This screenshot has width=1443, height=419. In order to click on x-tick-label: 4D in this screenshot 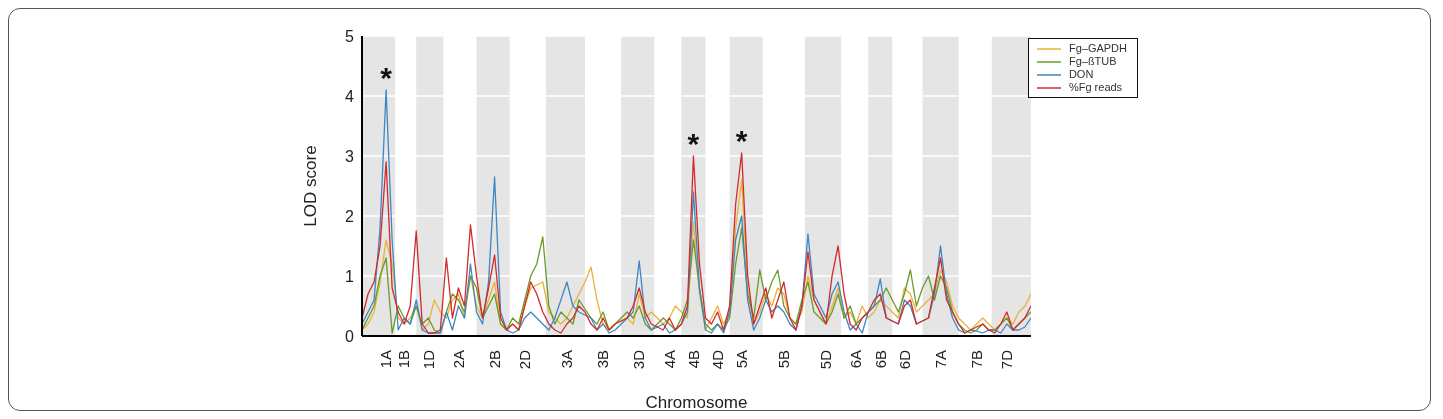, I will do `click(717, 359)`.